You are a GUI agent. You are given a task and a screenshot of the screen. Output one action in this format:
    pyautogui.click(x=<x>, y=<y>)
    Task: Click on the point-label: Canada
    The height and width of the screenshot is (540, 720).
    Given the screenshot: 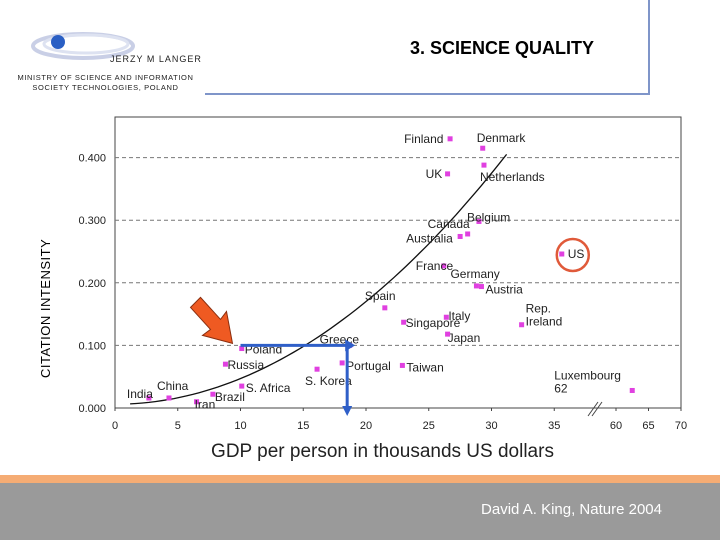 What is the action you would take?
    pyautogui.click(x=449, y=224)
    